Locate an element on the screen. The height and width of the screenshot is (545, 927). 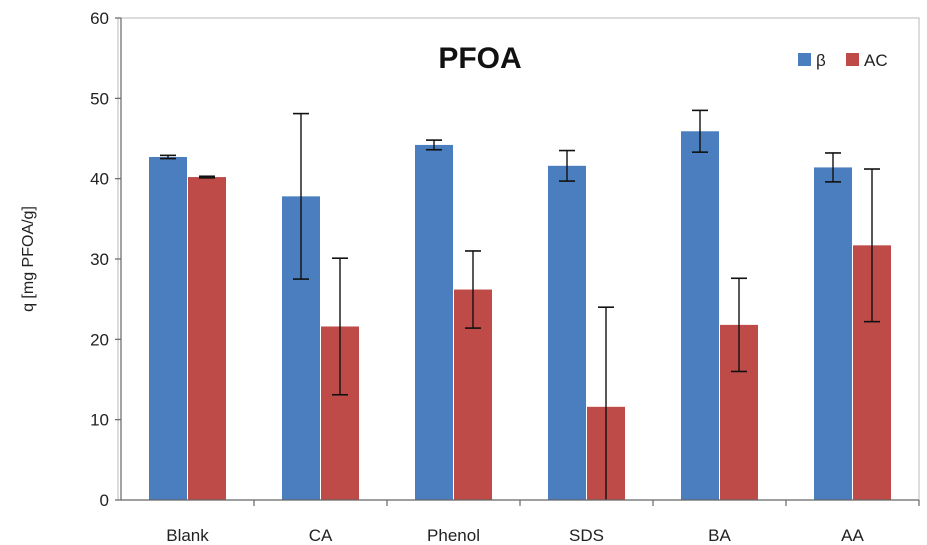
legend-label-ac: AC is located at coordinates (876, 60).